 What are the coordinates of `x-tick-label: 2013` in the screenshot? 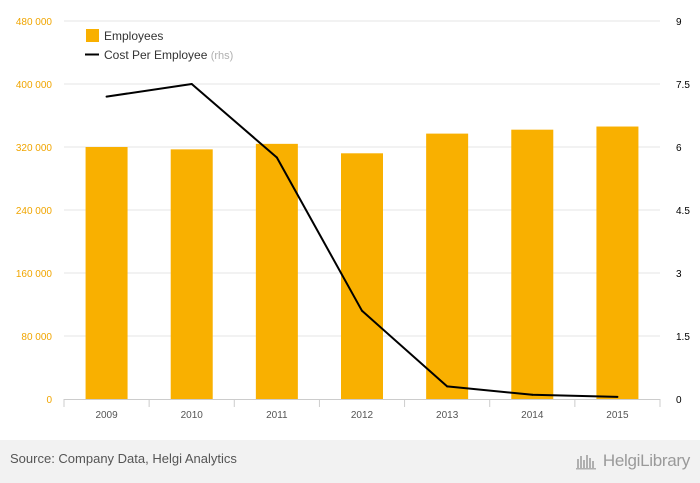 It's located at (447, 415).